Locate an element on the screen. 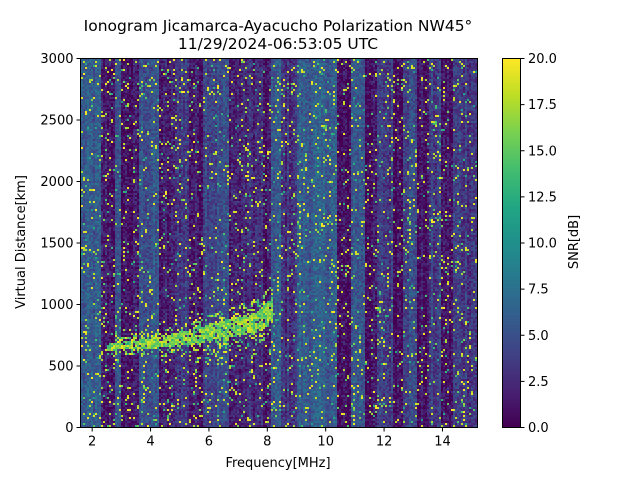 The image size is (640, 480). colorbar-frame is located at coordinates (511, 243).